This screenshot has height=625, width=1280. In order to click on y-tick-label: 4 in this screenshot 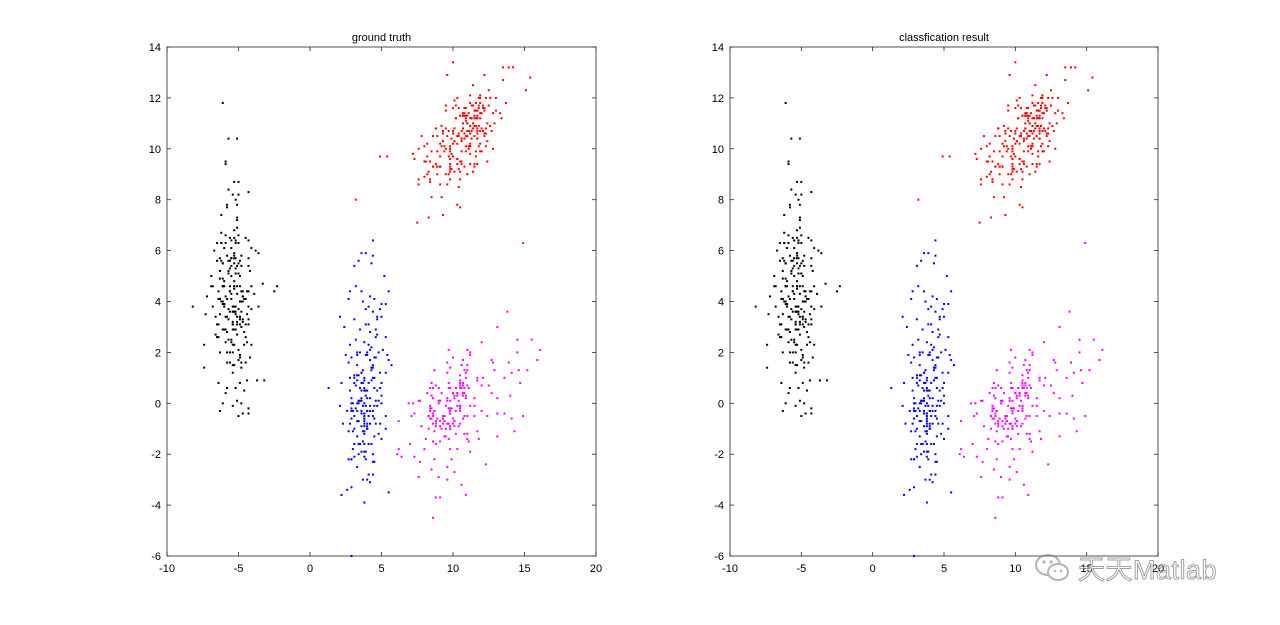, I will do `click(721, 303)`.